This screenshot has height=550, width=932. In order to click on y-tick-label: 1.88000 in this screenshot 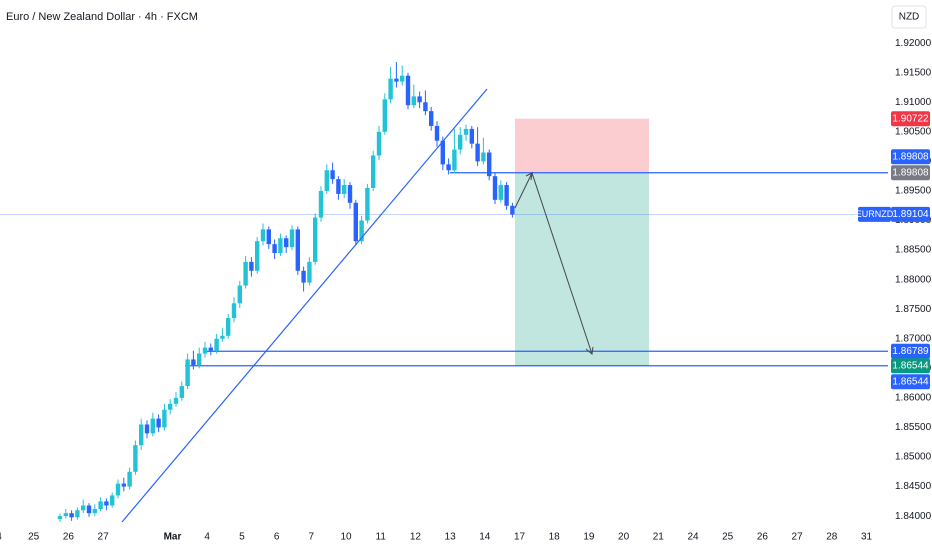, I will do `click(913, 279)`.